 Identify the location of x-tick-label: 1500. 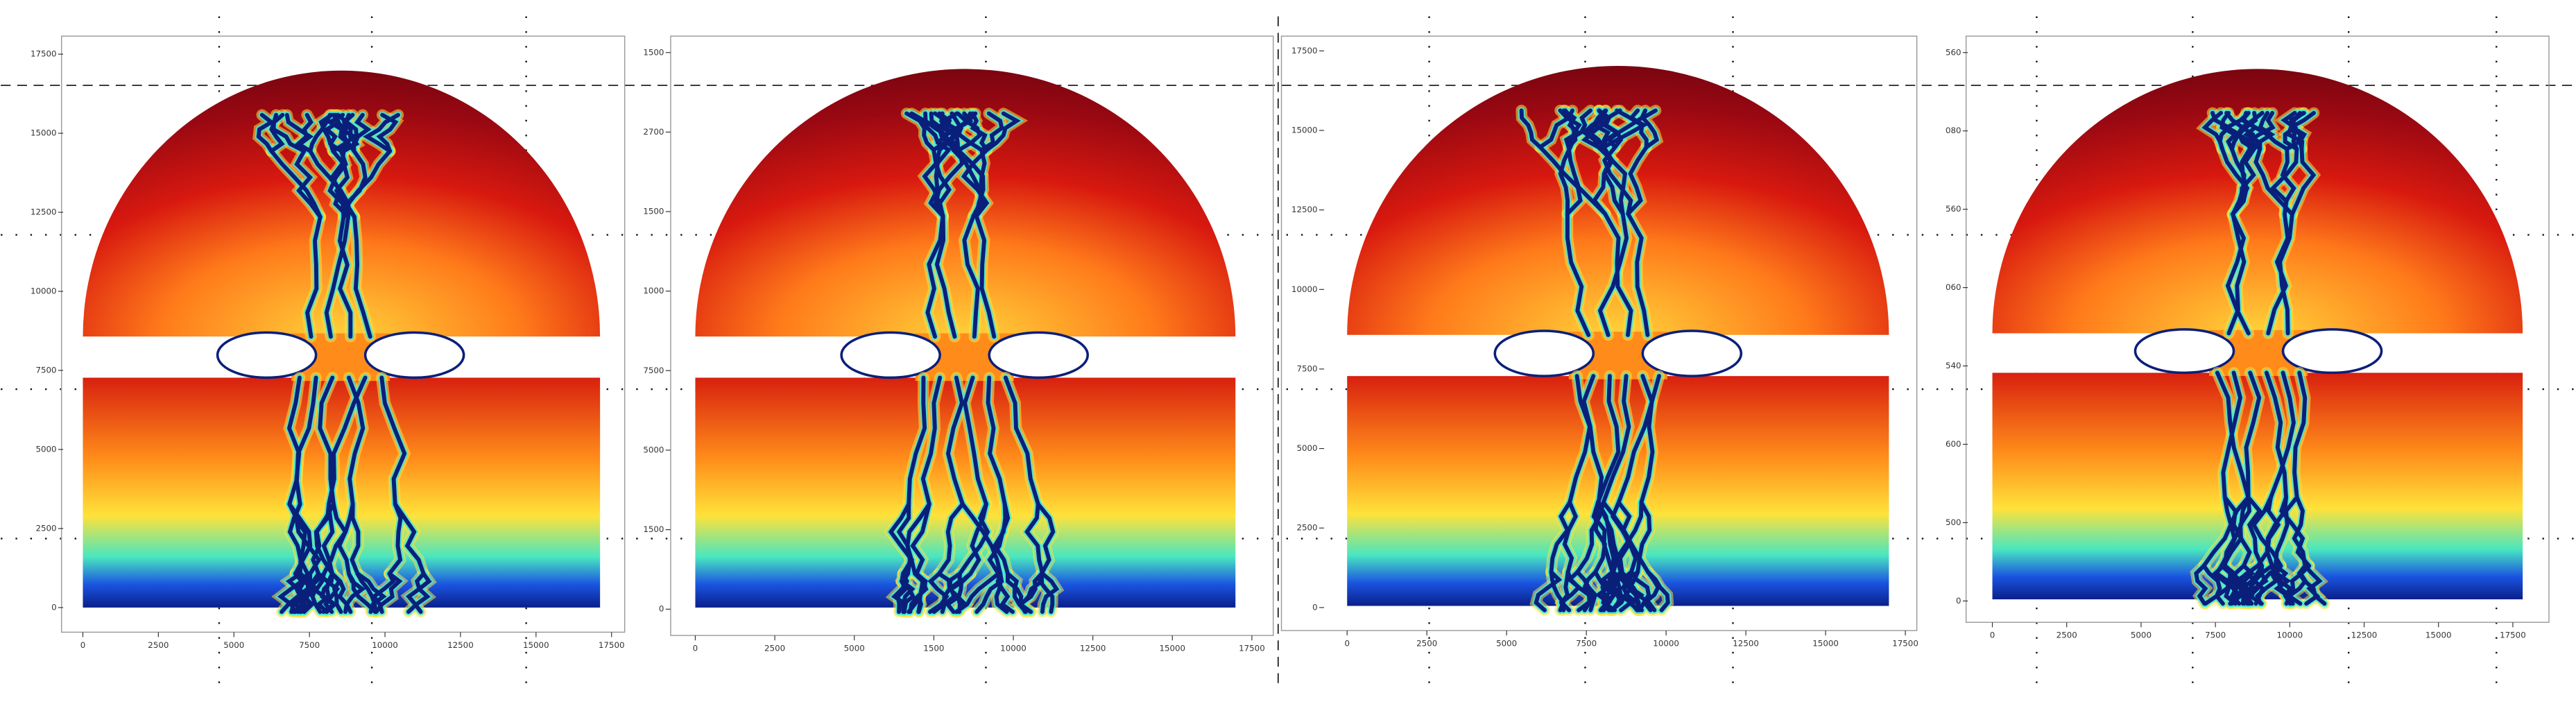
(933, 648).